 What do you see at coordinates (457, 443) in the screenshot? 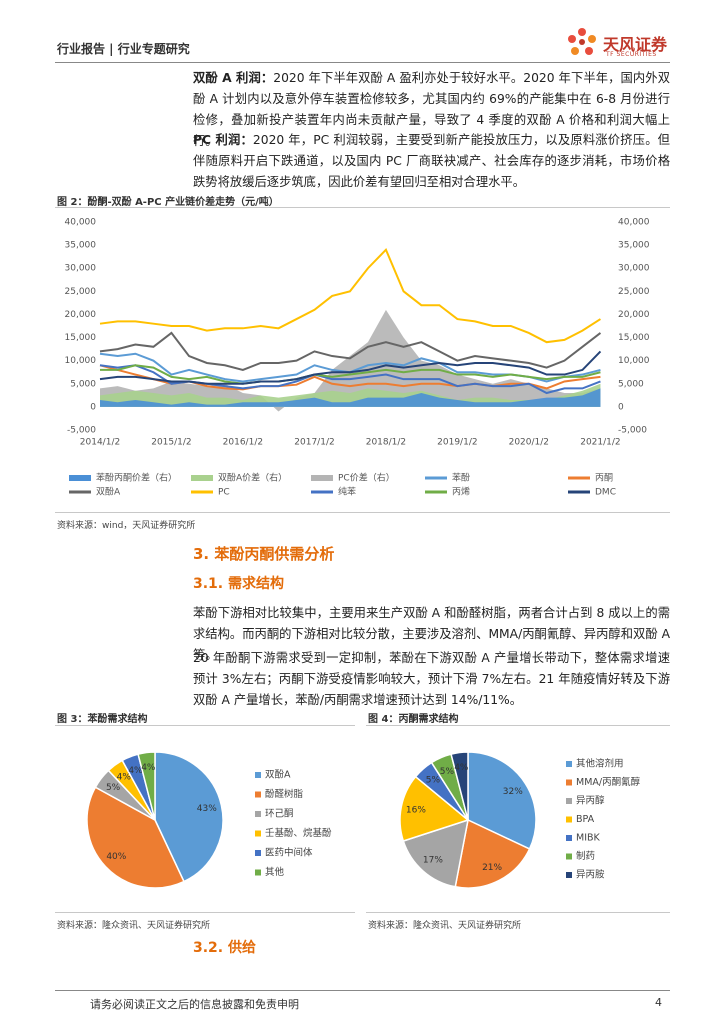
I see `x-tick-label: 2019/1/2` at bounding box center [457, 443].